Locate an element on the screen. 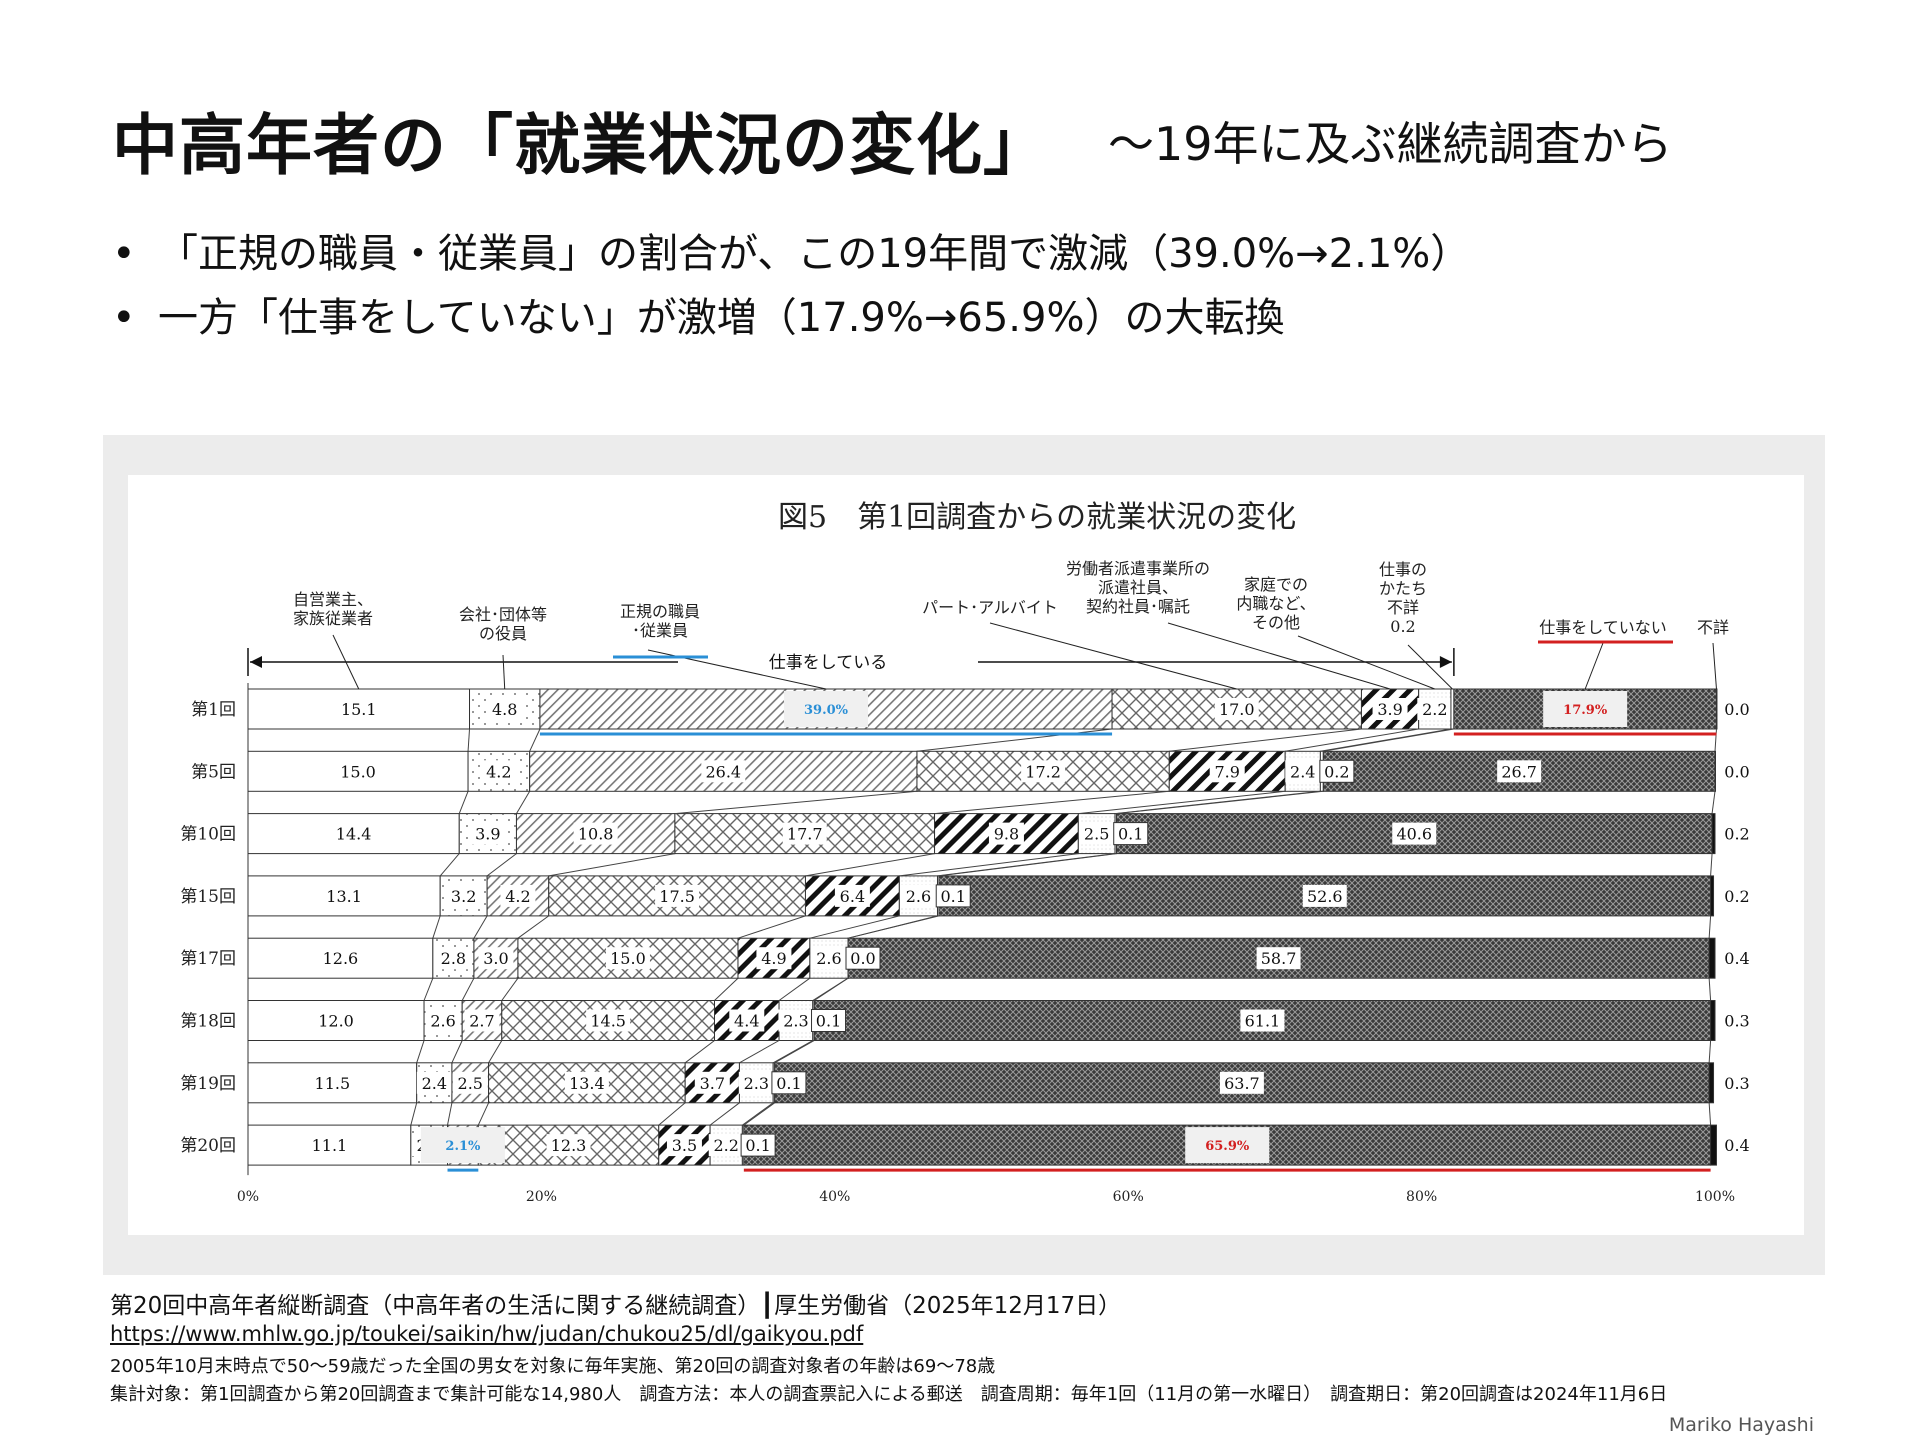 The height and width of the screenshot is (1440, 1920). working-arrow-head is located at coordinates (1445, 662).